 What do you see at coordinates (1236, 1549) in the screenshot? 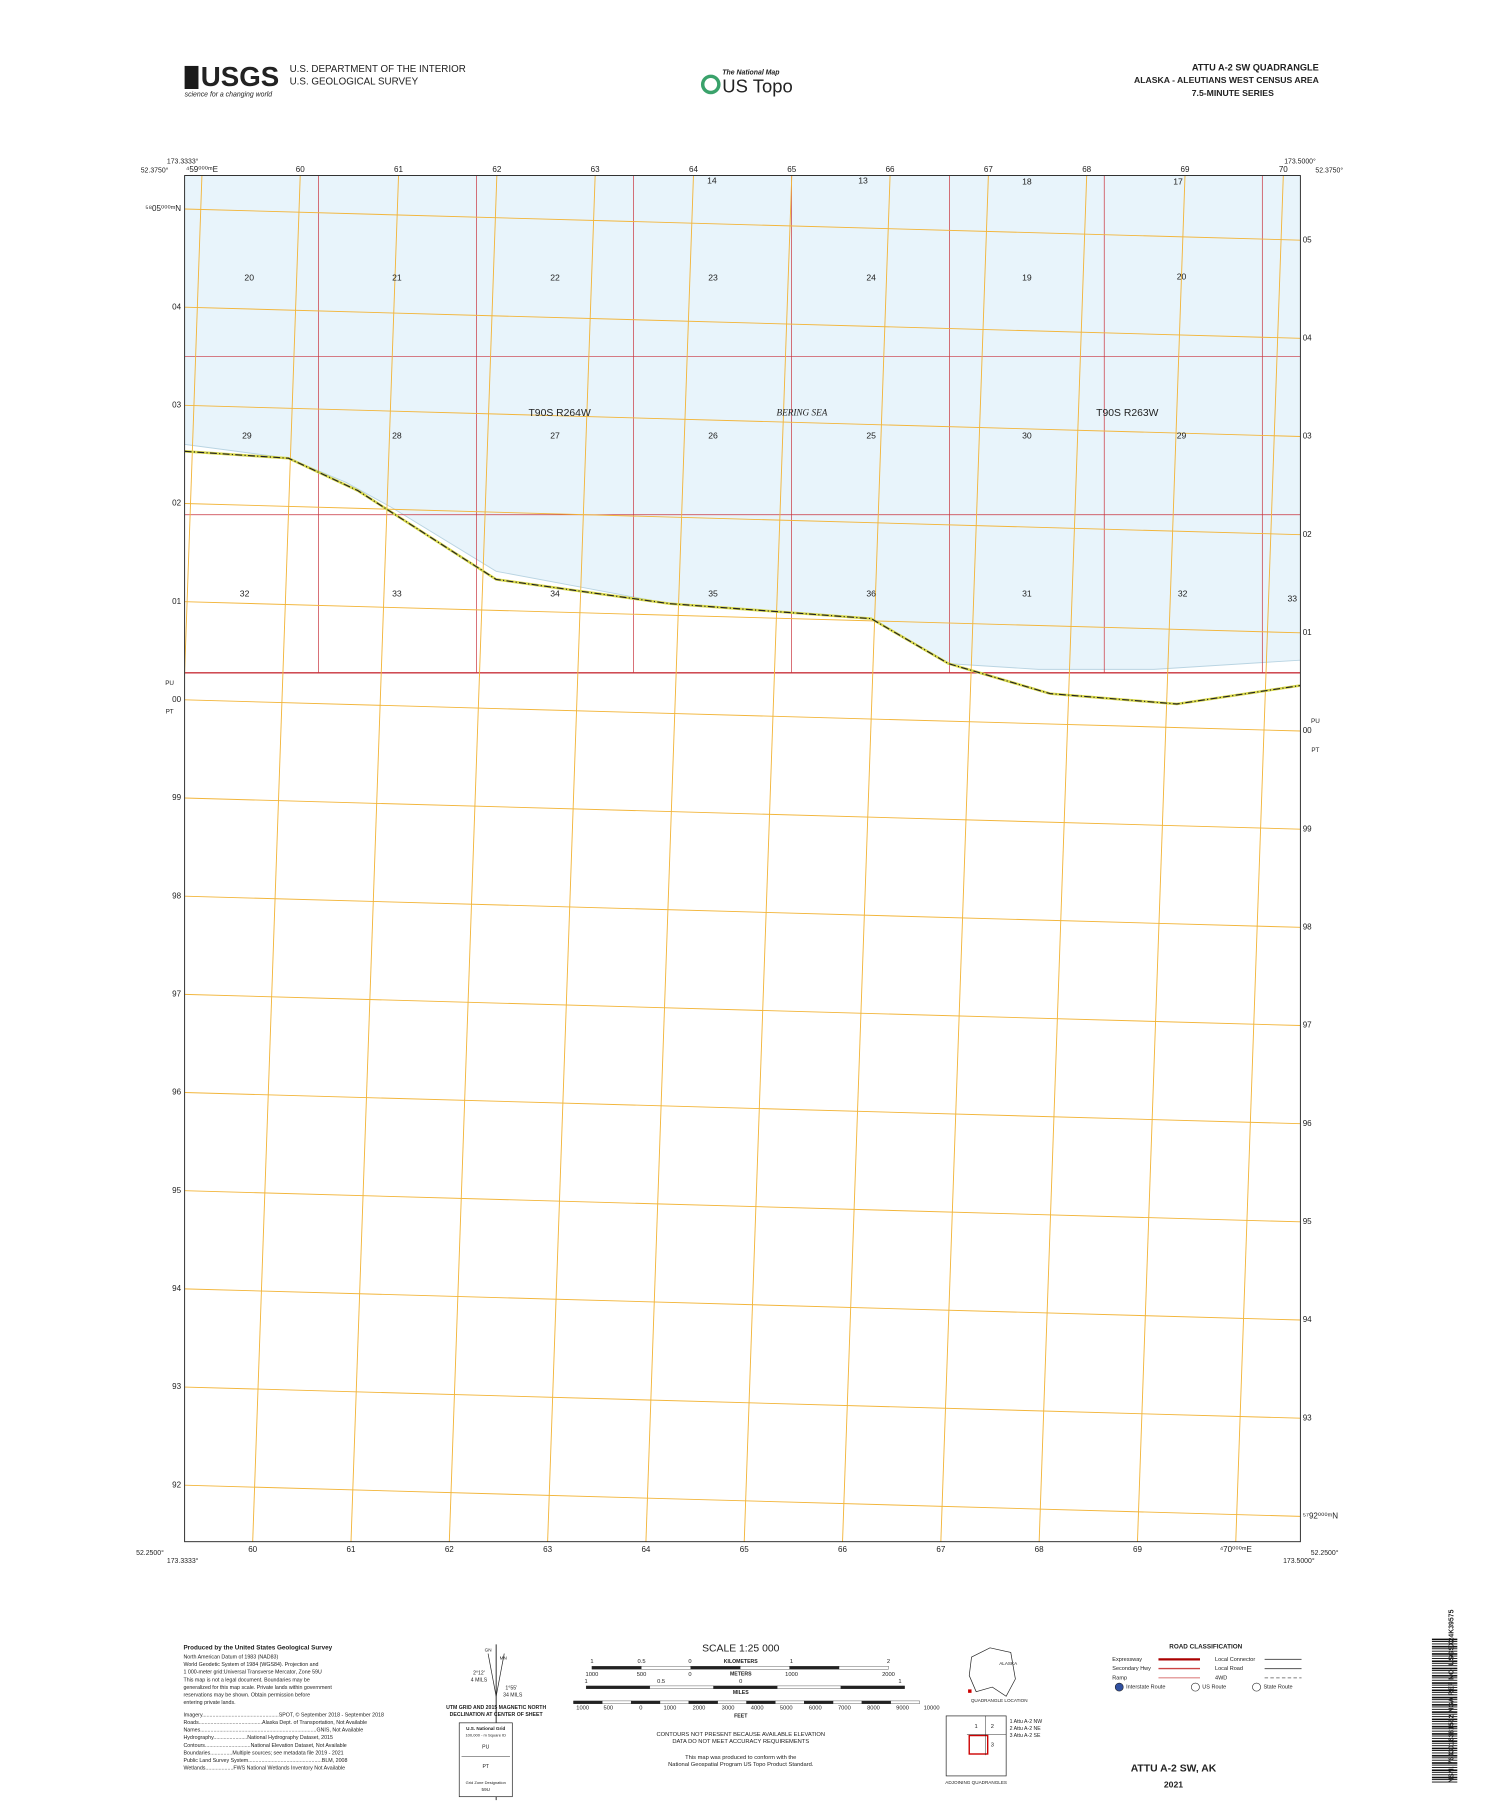
I see `easting-label: ⁴70⁰⁰⁰ᵐE` at bounding box center [1236, 1549].